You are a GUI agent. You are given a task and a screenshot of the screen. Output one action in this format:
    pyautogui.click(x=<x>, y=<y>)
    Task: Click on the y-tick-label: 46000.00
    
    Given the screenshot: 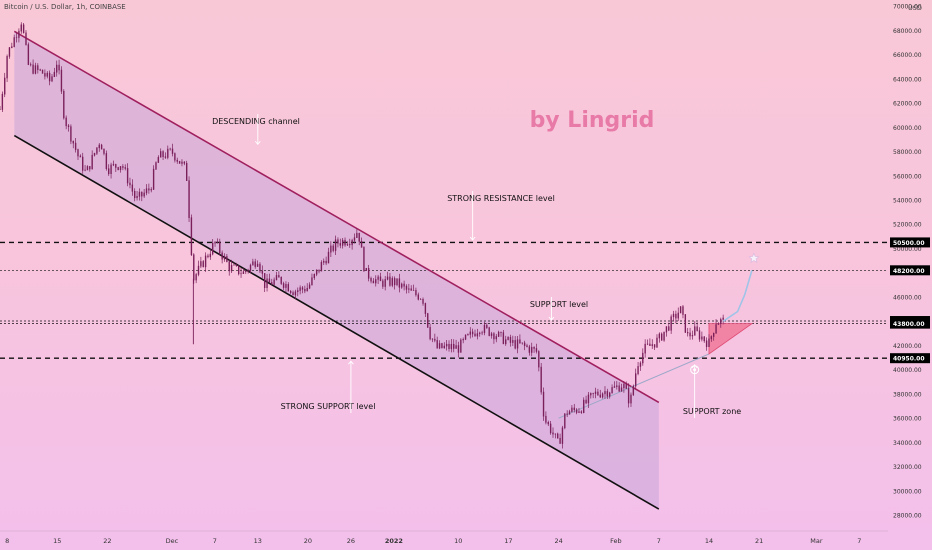 What is the action you would take?
    pyautogui.click(x=907, y=297)
    